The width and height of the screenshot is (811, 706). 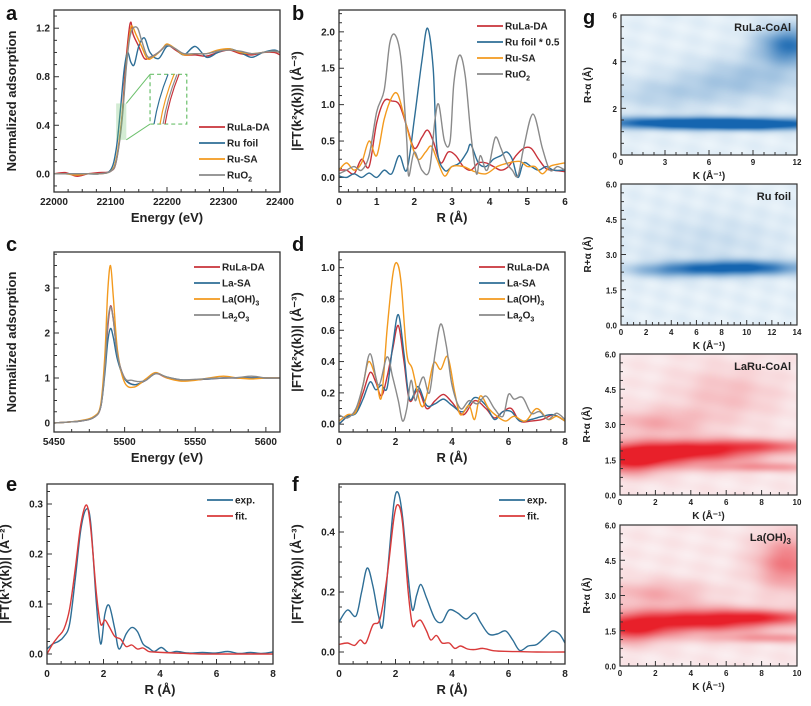 I want to click on x-tick-label: 22400, so click(x=280, y=202).